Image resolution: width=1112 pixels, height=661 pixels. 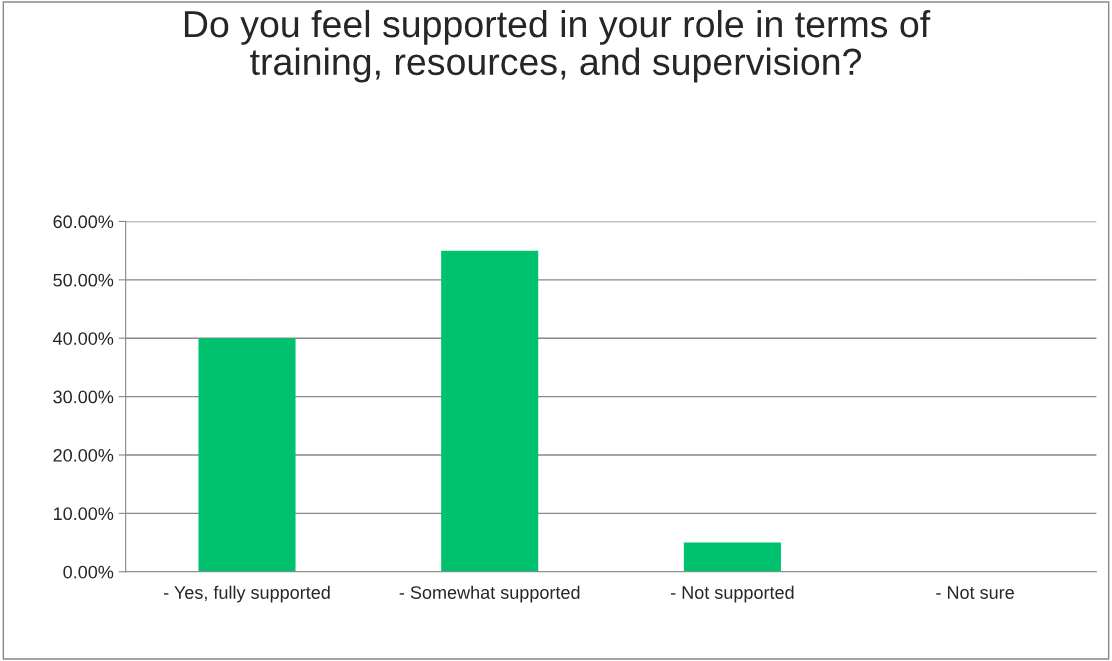 What do you see at coordinates (83, 222) in the screenshot?
I see `y-tick-label: 60.00%` at bounding box center [83, 222].